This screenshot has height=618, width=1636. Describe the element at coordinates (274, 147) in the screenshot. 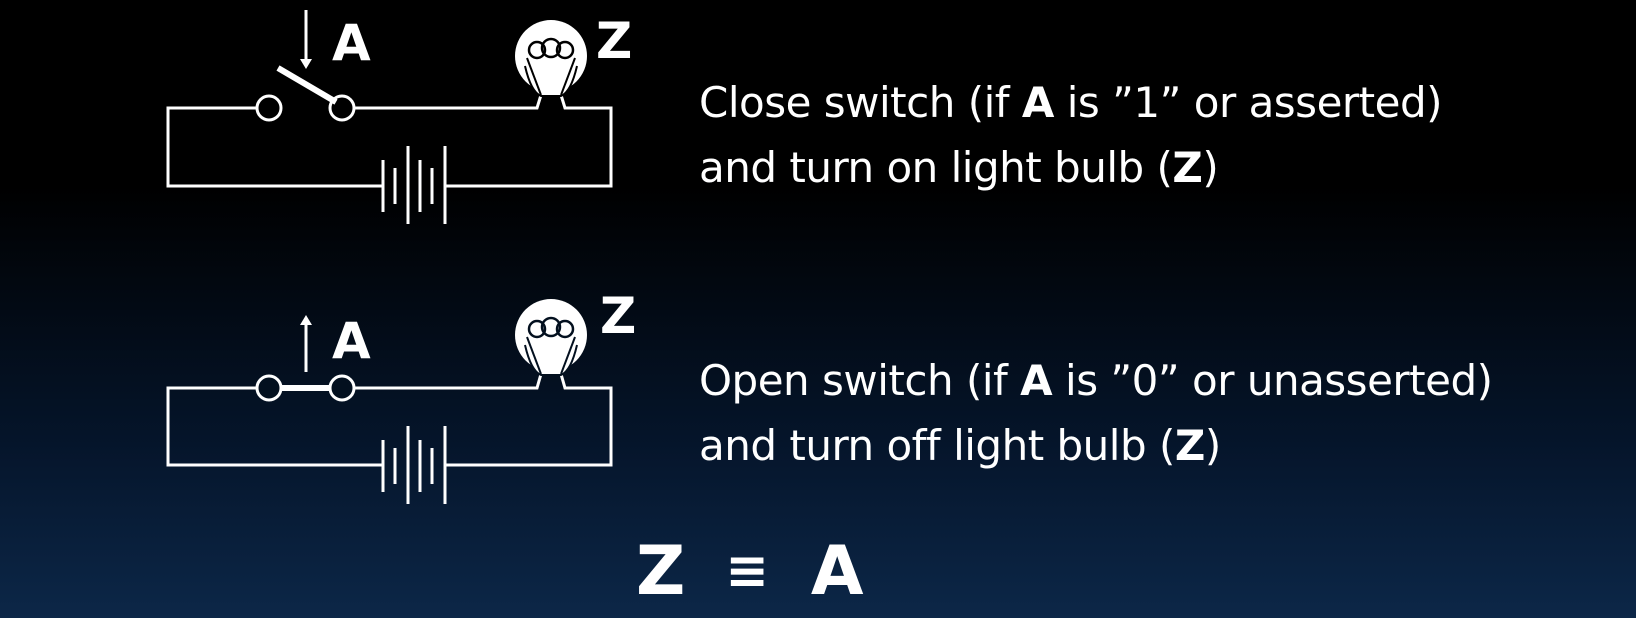

I see `wire-left-top` at that location.